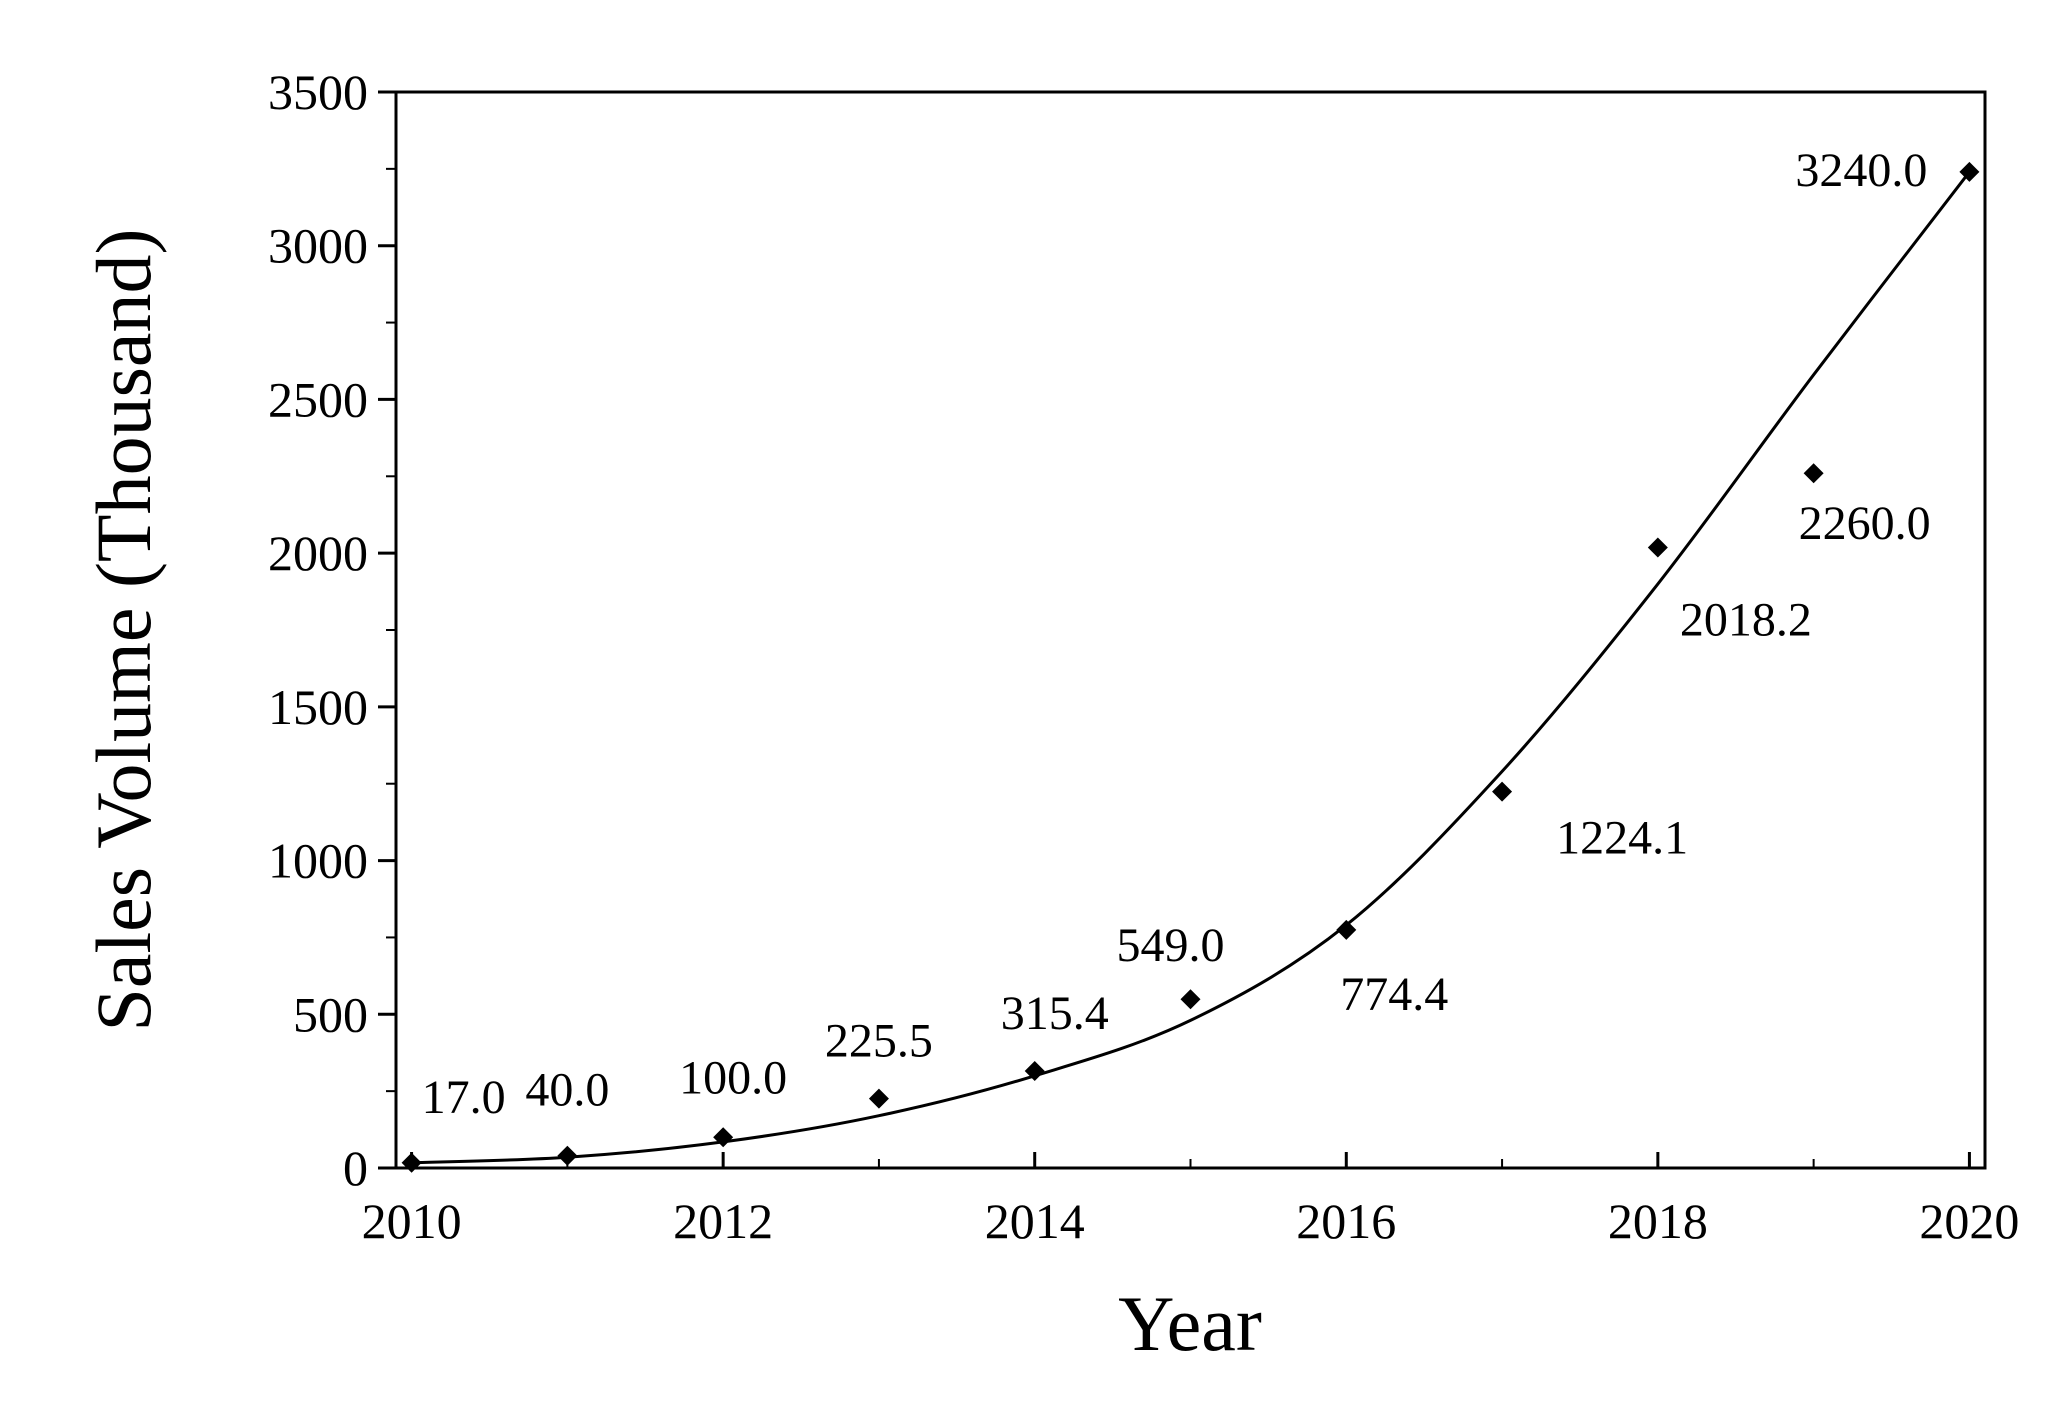 Image resolution: width=2059 pixels, height=1408 pixels. I want to click on y-axis-title: Sales Volume (Thousand), so click(123, 629).